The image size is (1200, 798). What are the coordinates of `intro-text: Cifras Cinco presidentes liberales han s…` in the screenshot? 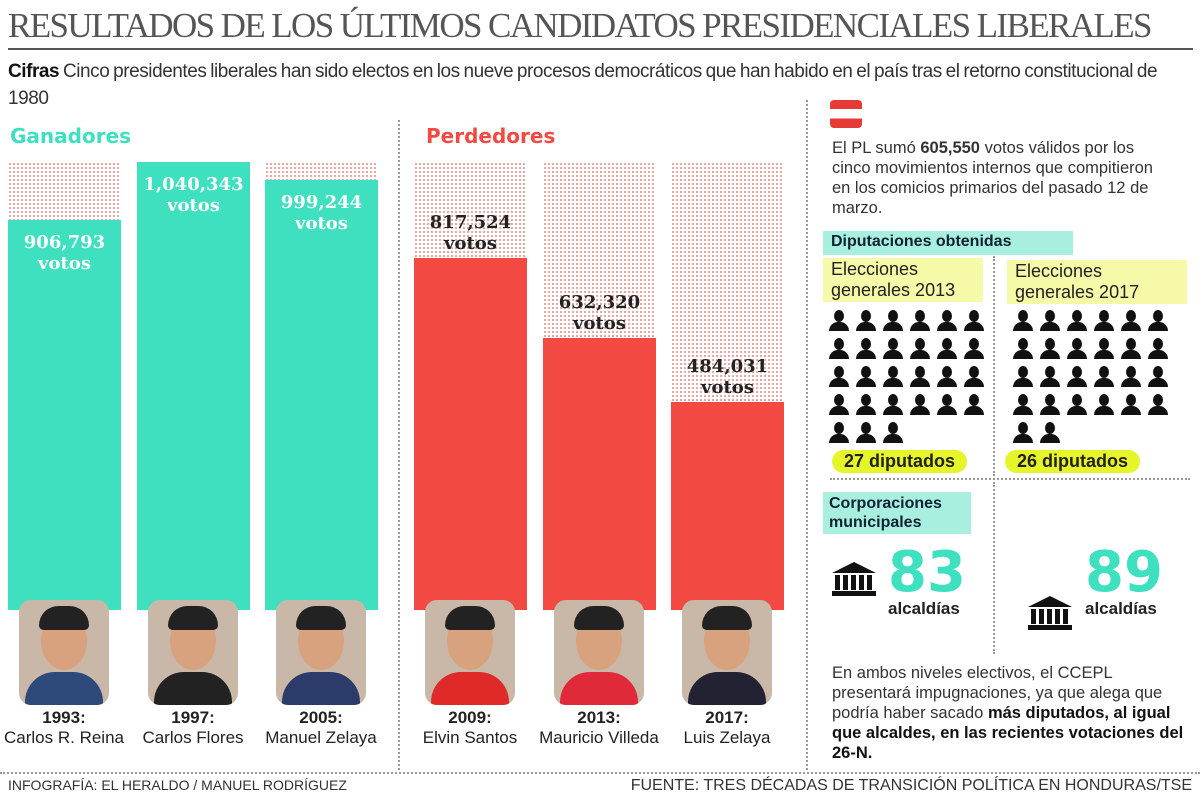 It's located at (603, 85).